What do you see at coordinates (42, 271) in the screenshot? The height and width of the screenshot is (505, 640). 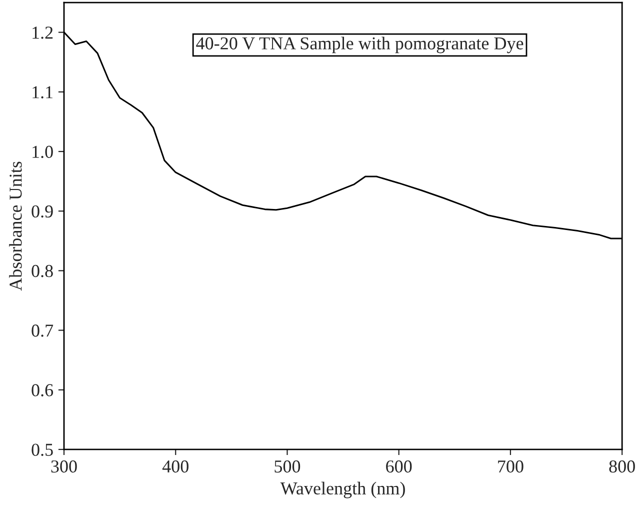 I see `y-tick-label: 0.8` at bounding box center [42, 271].